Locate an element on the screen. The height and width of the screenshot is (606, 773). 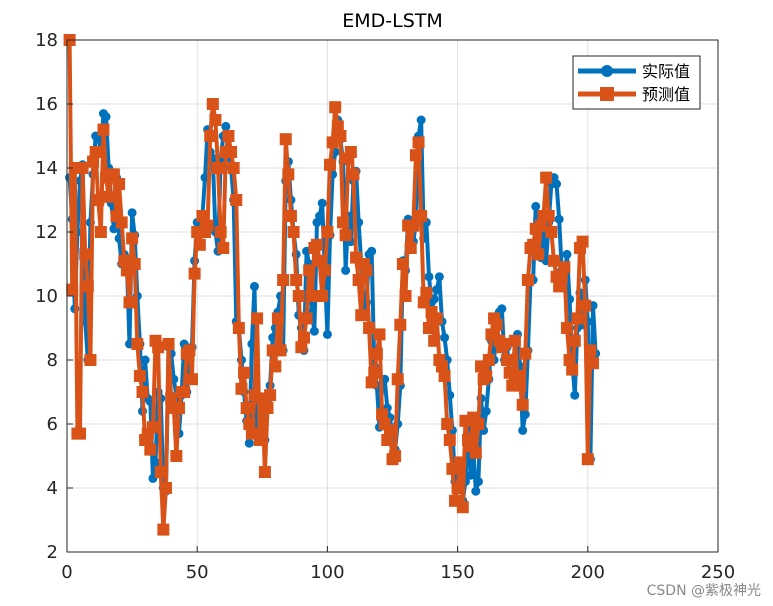
y-tick-label: 10 is located at coordinates (46, 296).